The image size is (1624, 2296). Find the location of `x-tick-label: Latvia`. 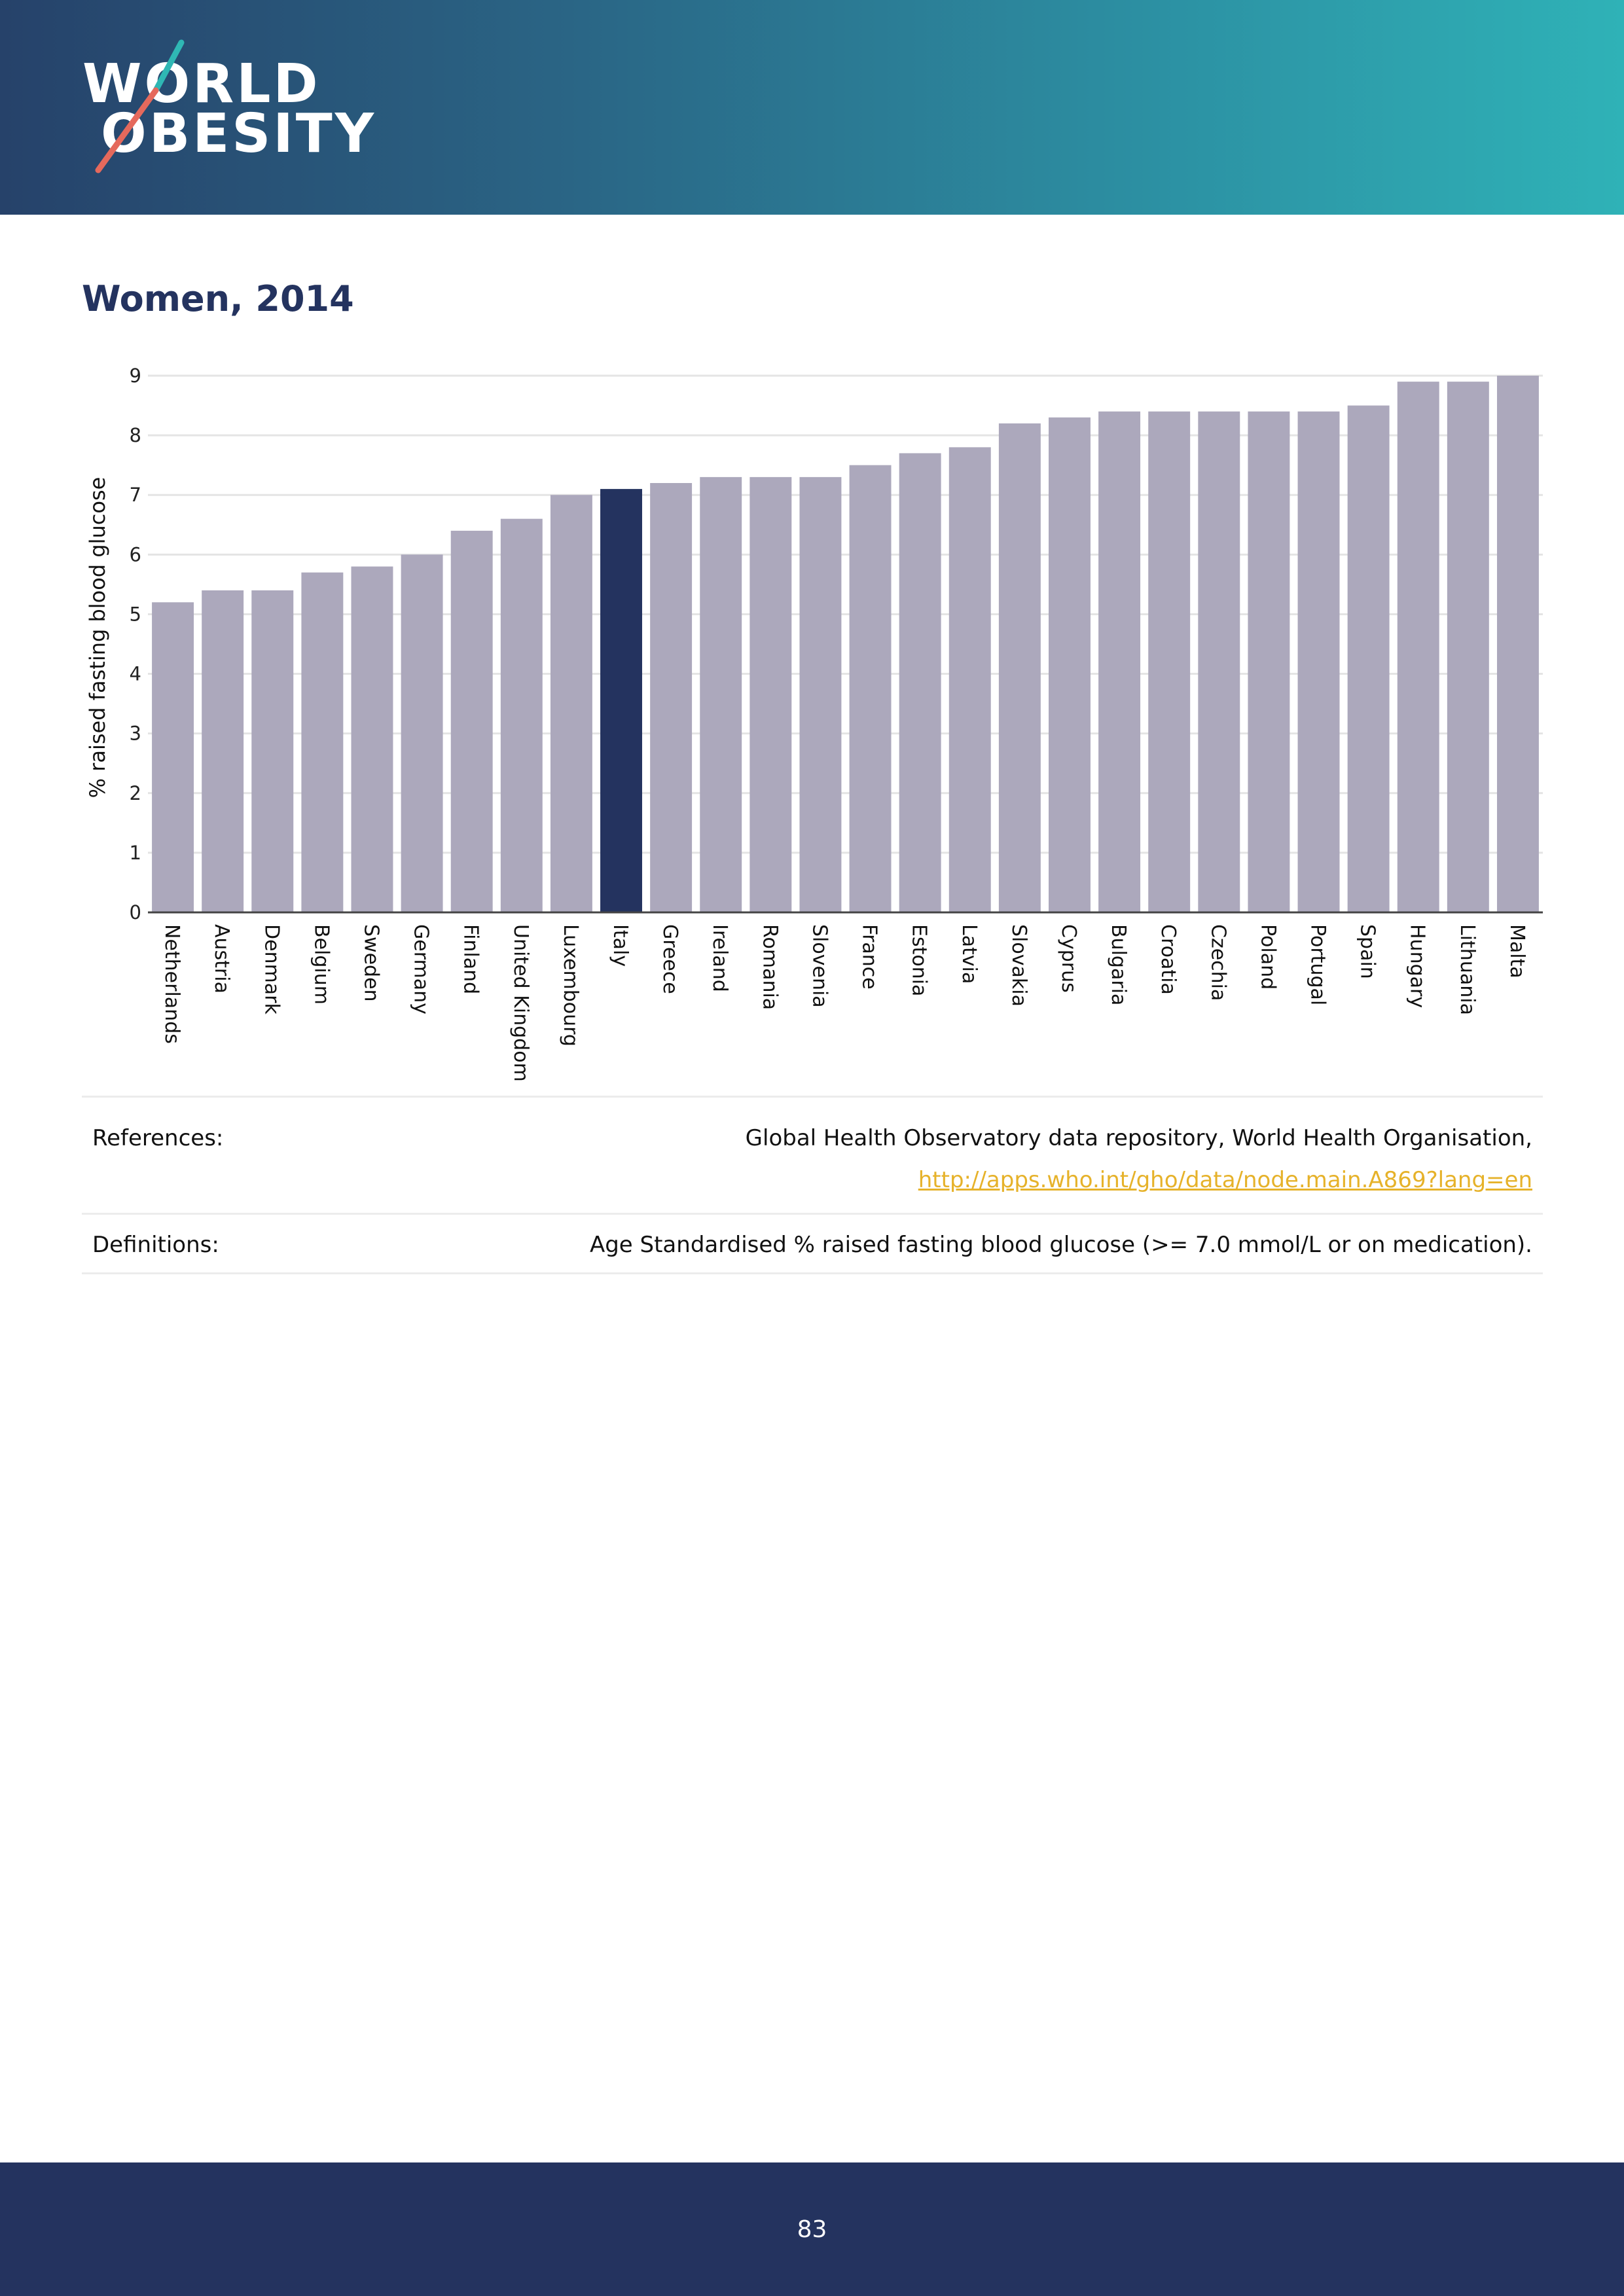

x-tick-label: Latvia is located at coordinates (969, 954).